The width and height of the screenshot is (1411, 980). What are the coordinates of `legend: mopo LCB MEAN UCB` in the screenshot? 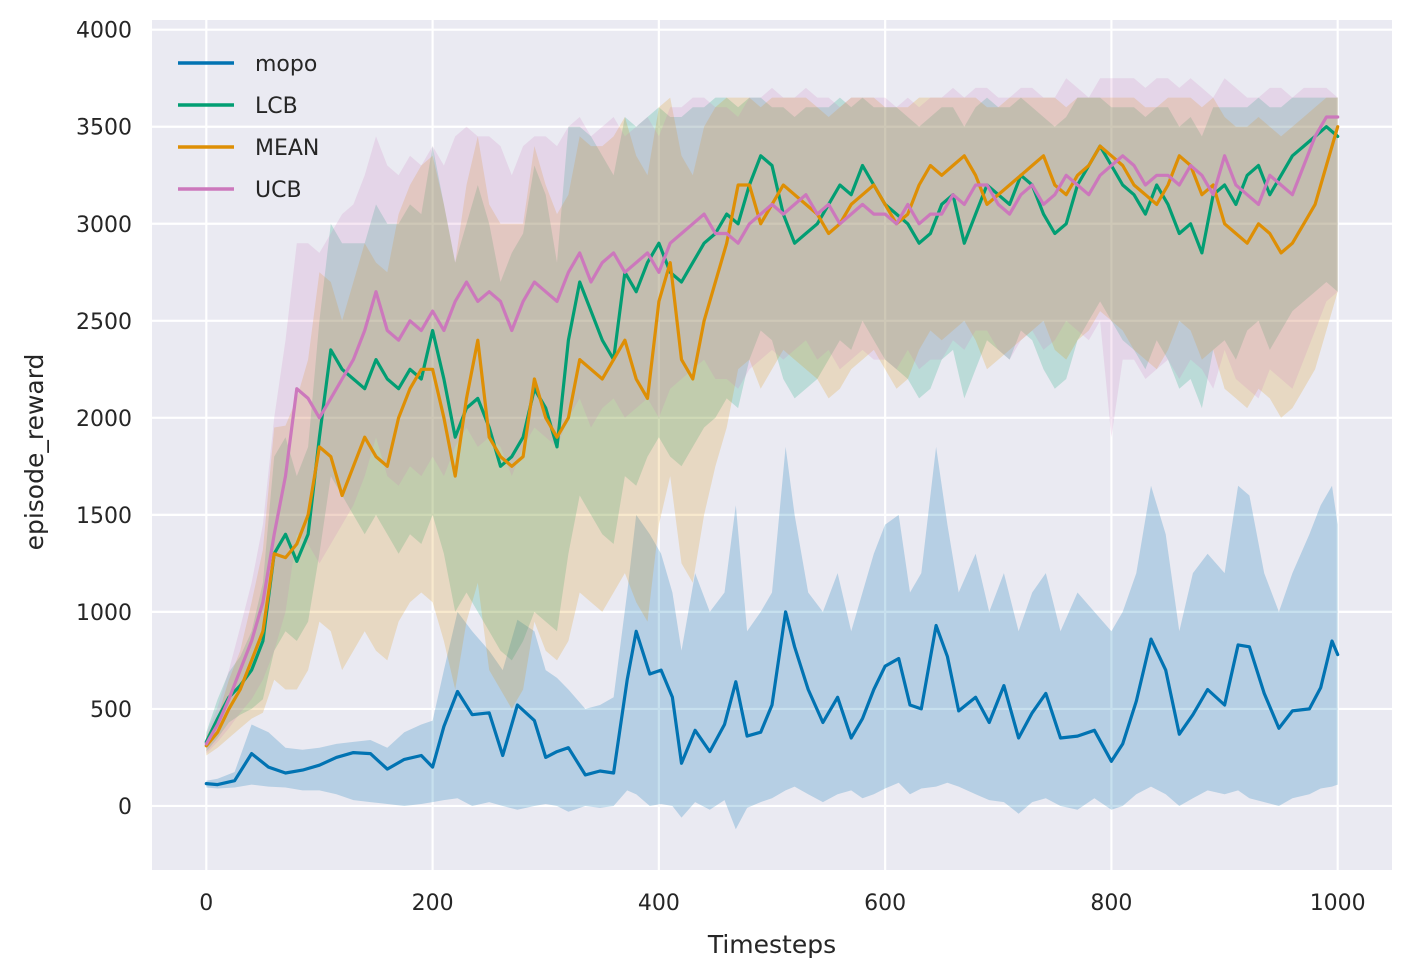 It's located at (248, 127).